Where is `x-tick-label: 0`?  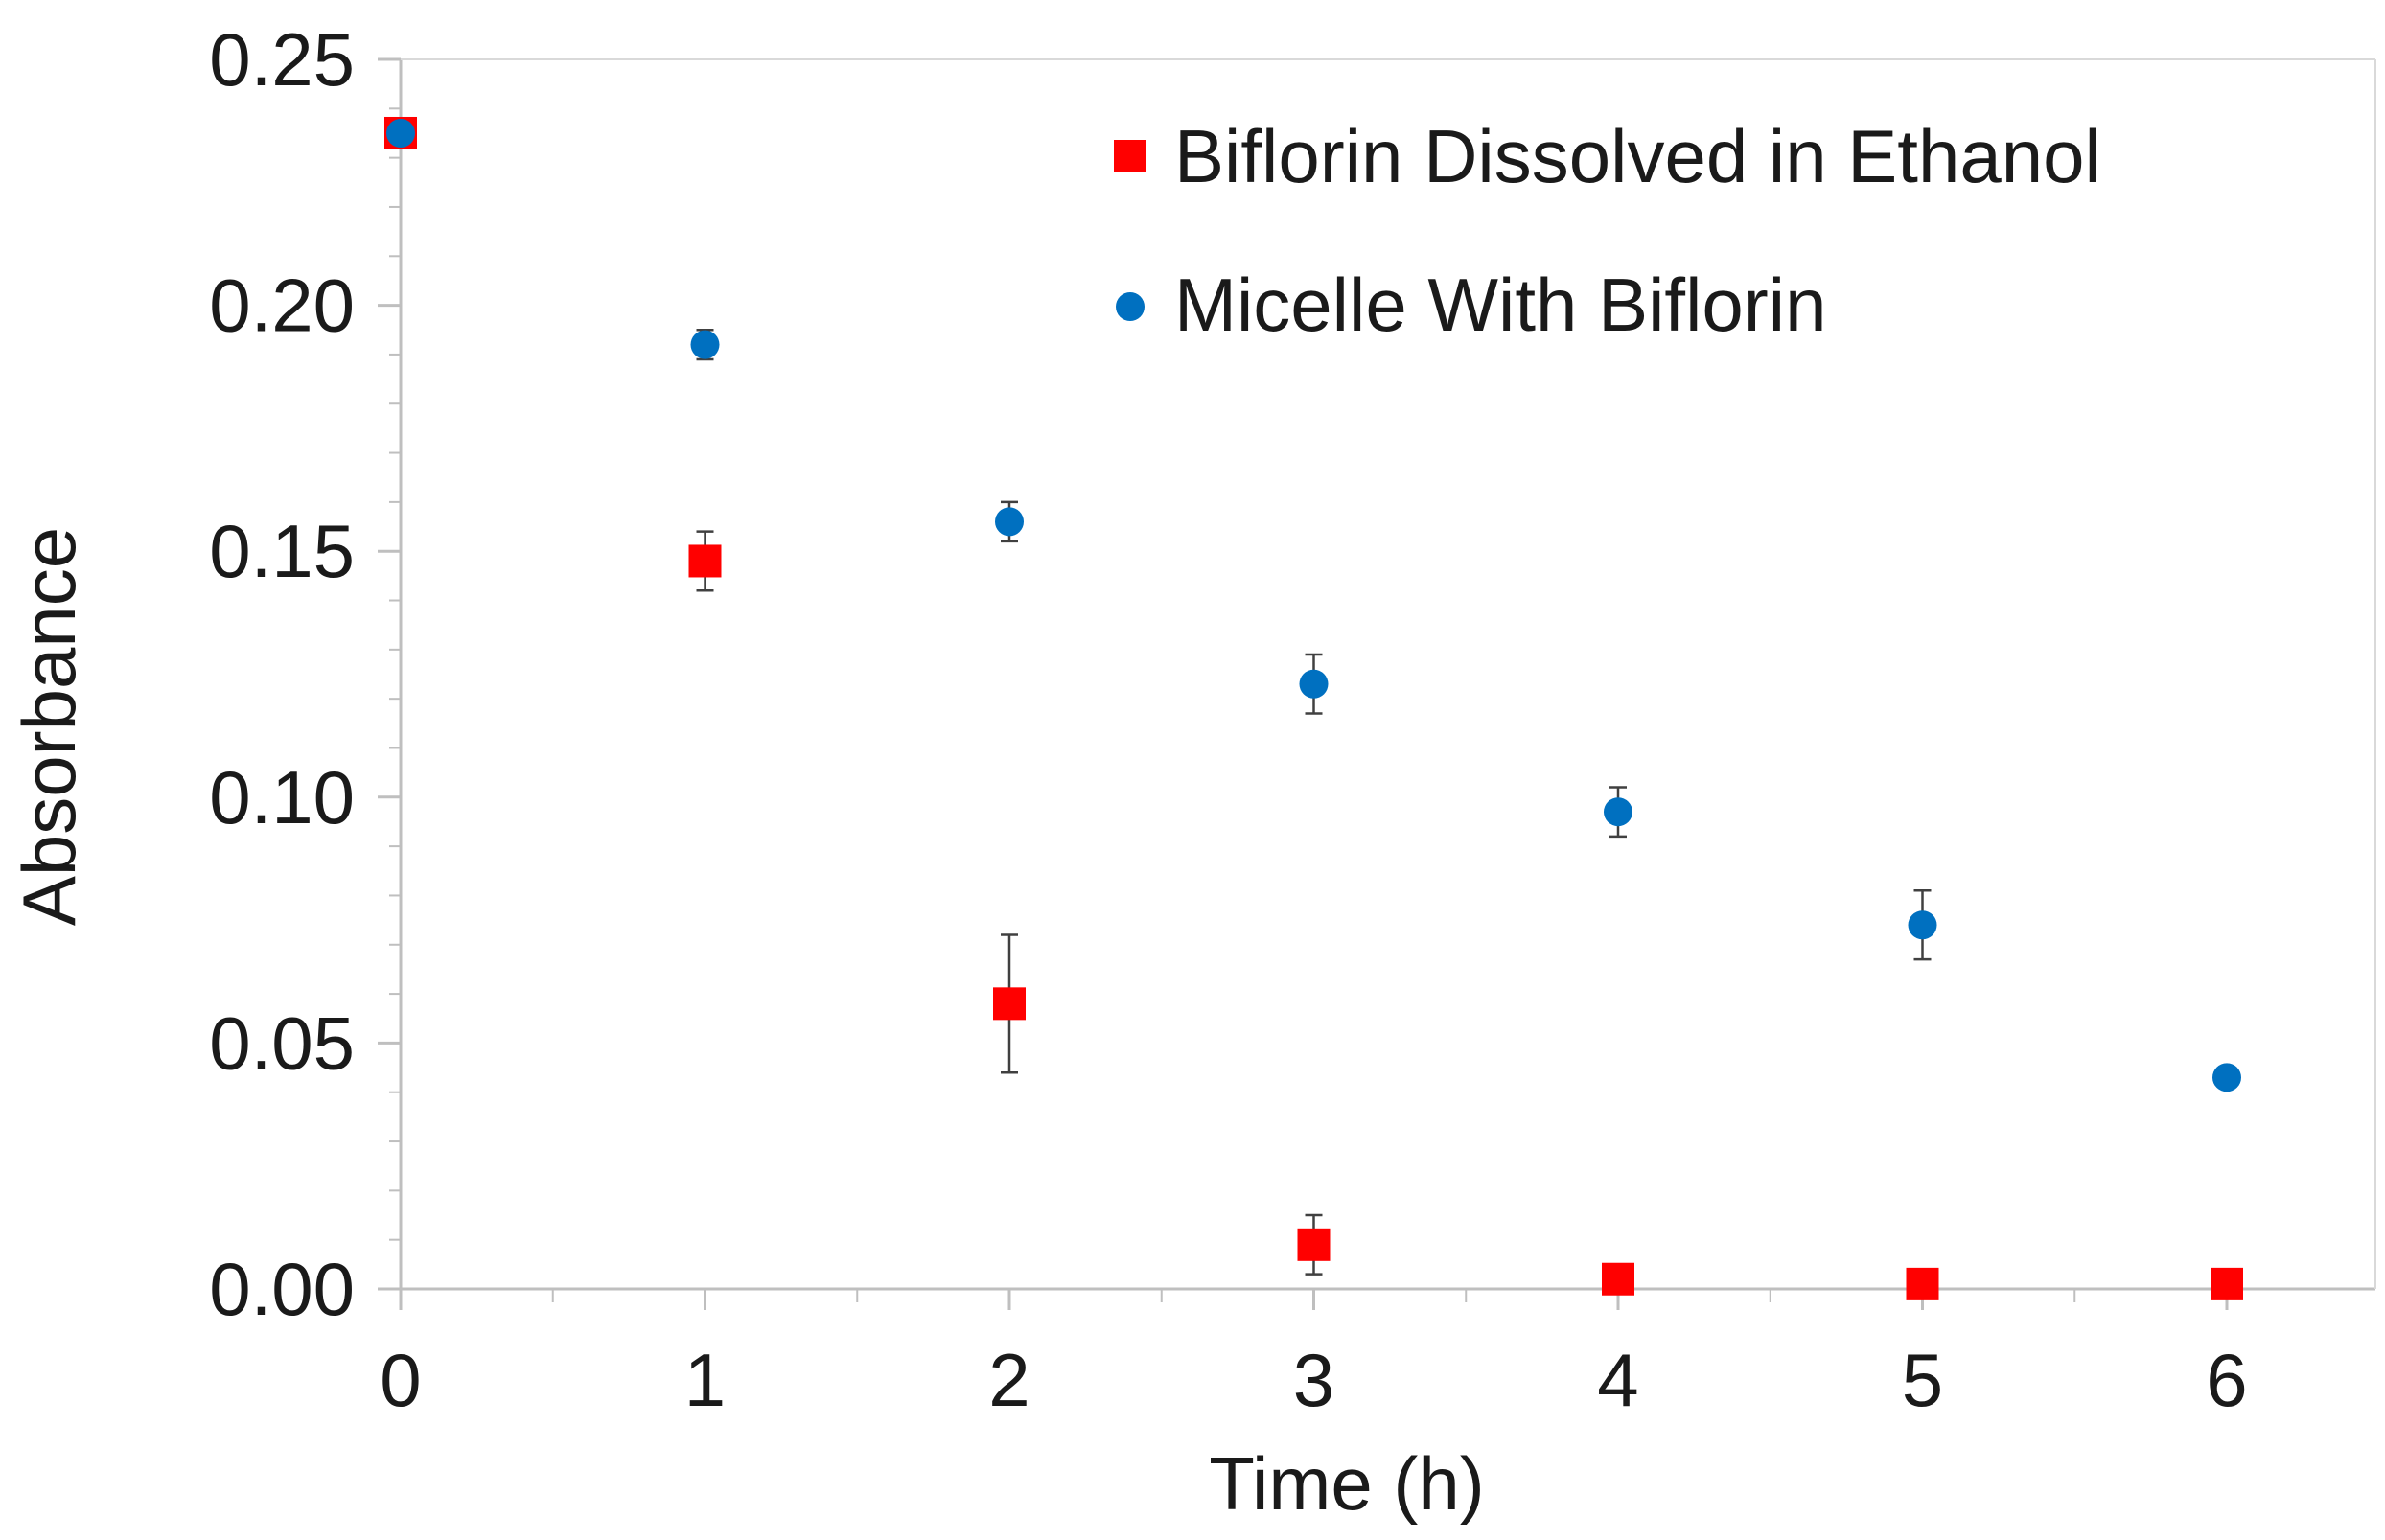
x-tick-label: 0 is located at coordinates (400, 1380).